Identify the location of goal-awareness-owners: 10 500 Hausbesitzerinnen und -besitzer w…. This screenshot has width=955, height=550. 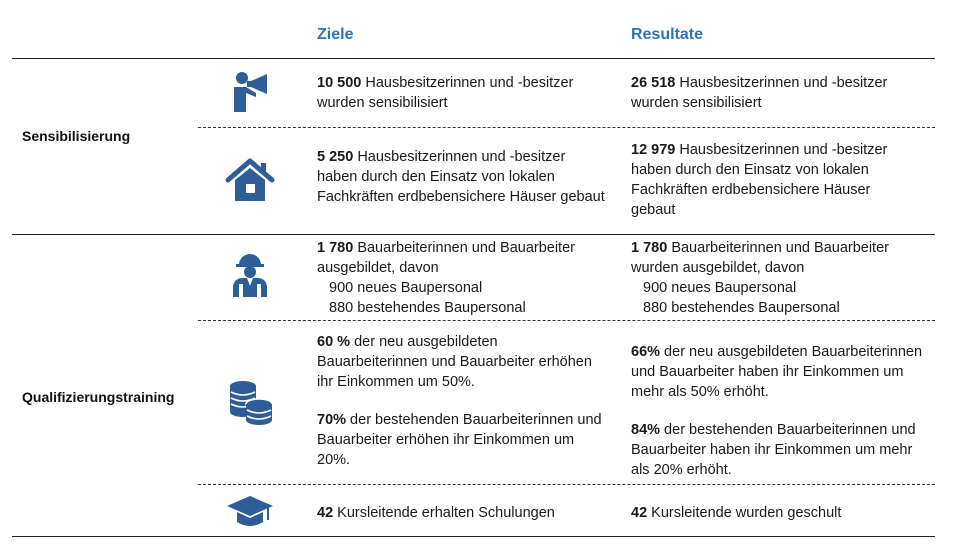
(464, 93).